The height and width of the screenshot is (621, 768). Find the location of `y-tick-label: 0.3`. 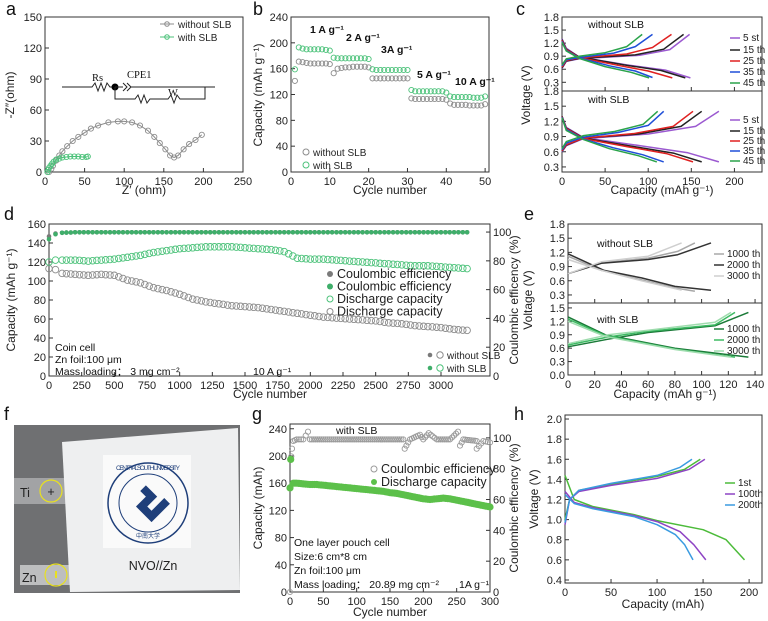

y-tick-label: 0.3 is located at coordinates (557, 296).